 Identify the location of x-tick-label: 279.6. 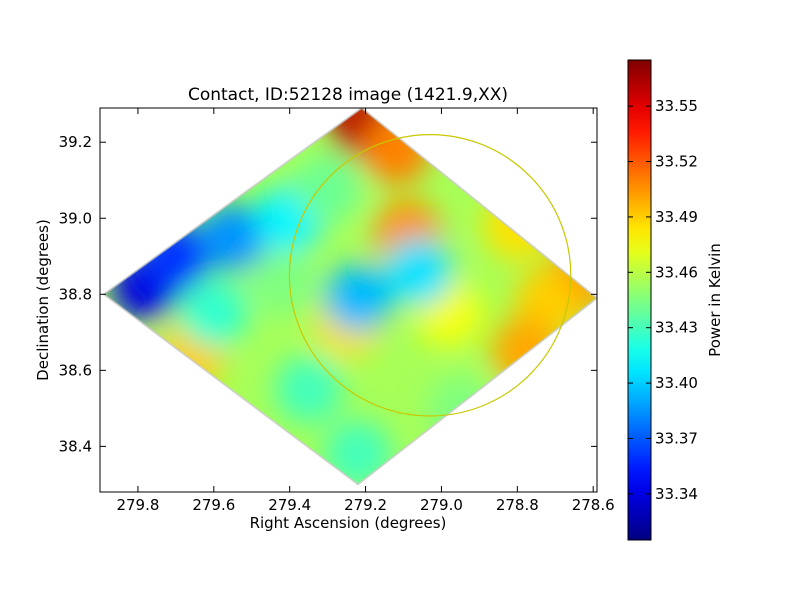
(213, 505).